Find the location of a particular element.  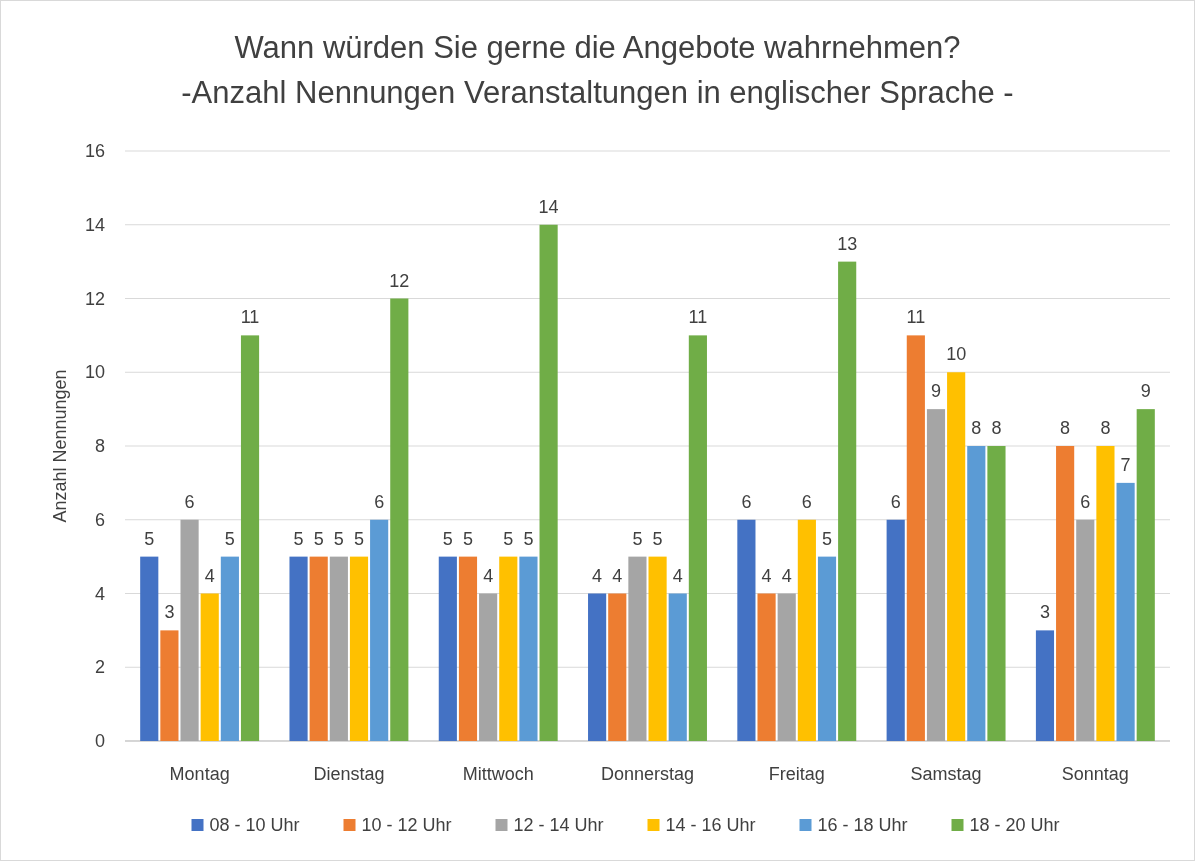

y-tick-label: 10 is located at coordinates (94, 372).